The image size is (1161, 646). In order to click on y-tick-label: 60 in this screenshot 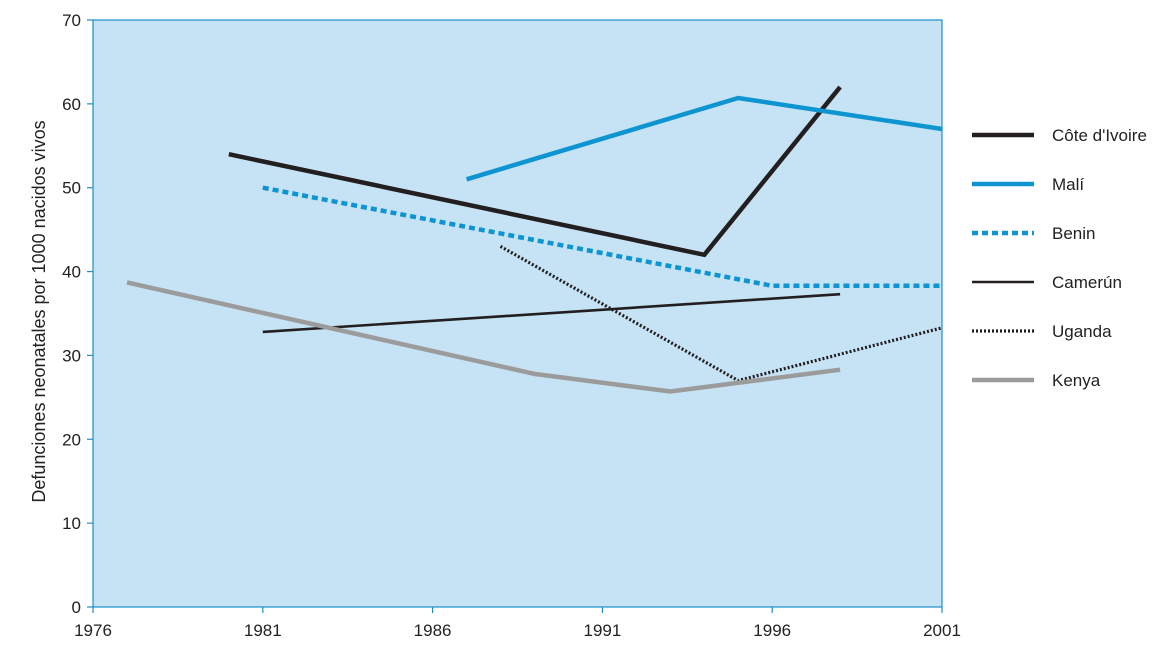, I will do `click(71, 104)`.